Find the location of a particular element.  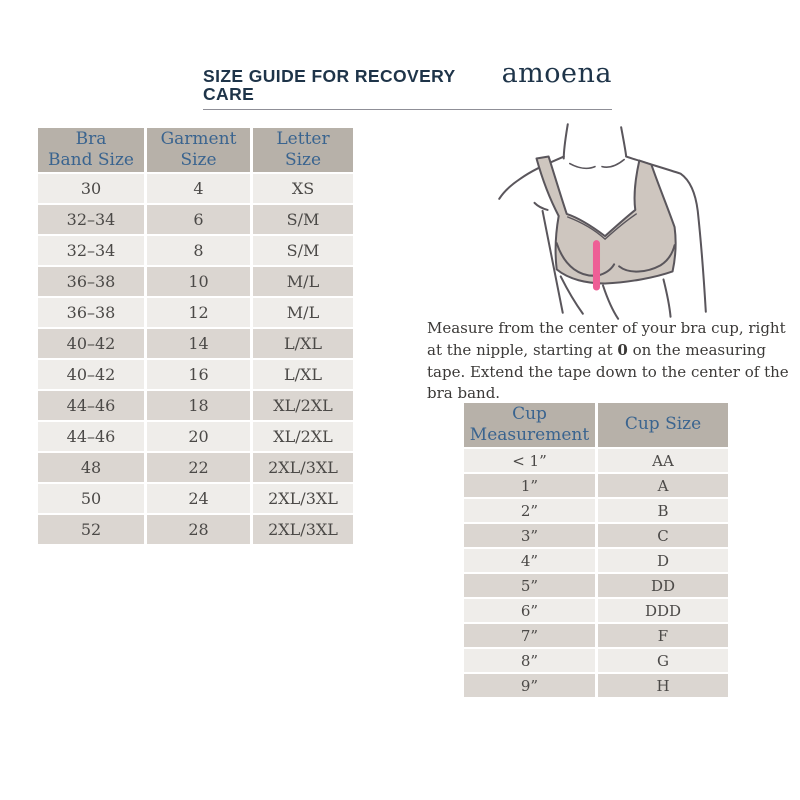

table-row: 32–34 6 S/M is located at coordinates (195, 219).